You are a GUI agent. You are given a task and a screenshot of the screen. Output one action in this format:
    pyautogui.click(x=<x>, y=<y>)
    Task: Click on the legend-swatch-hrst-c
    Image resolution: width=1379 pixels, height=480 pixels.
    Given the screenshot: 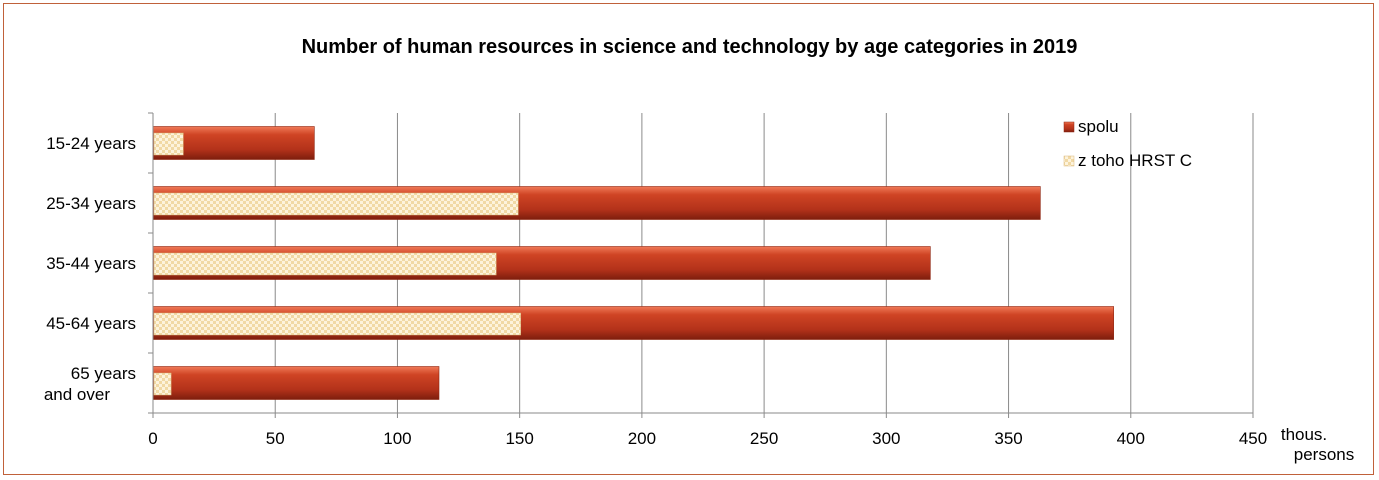 What is the action you would take?
    pyautogui.click(x=1069, y=161)
    